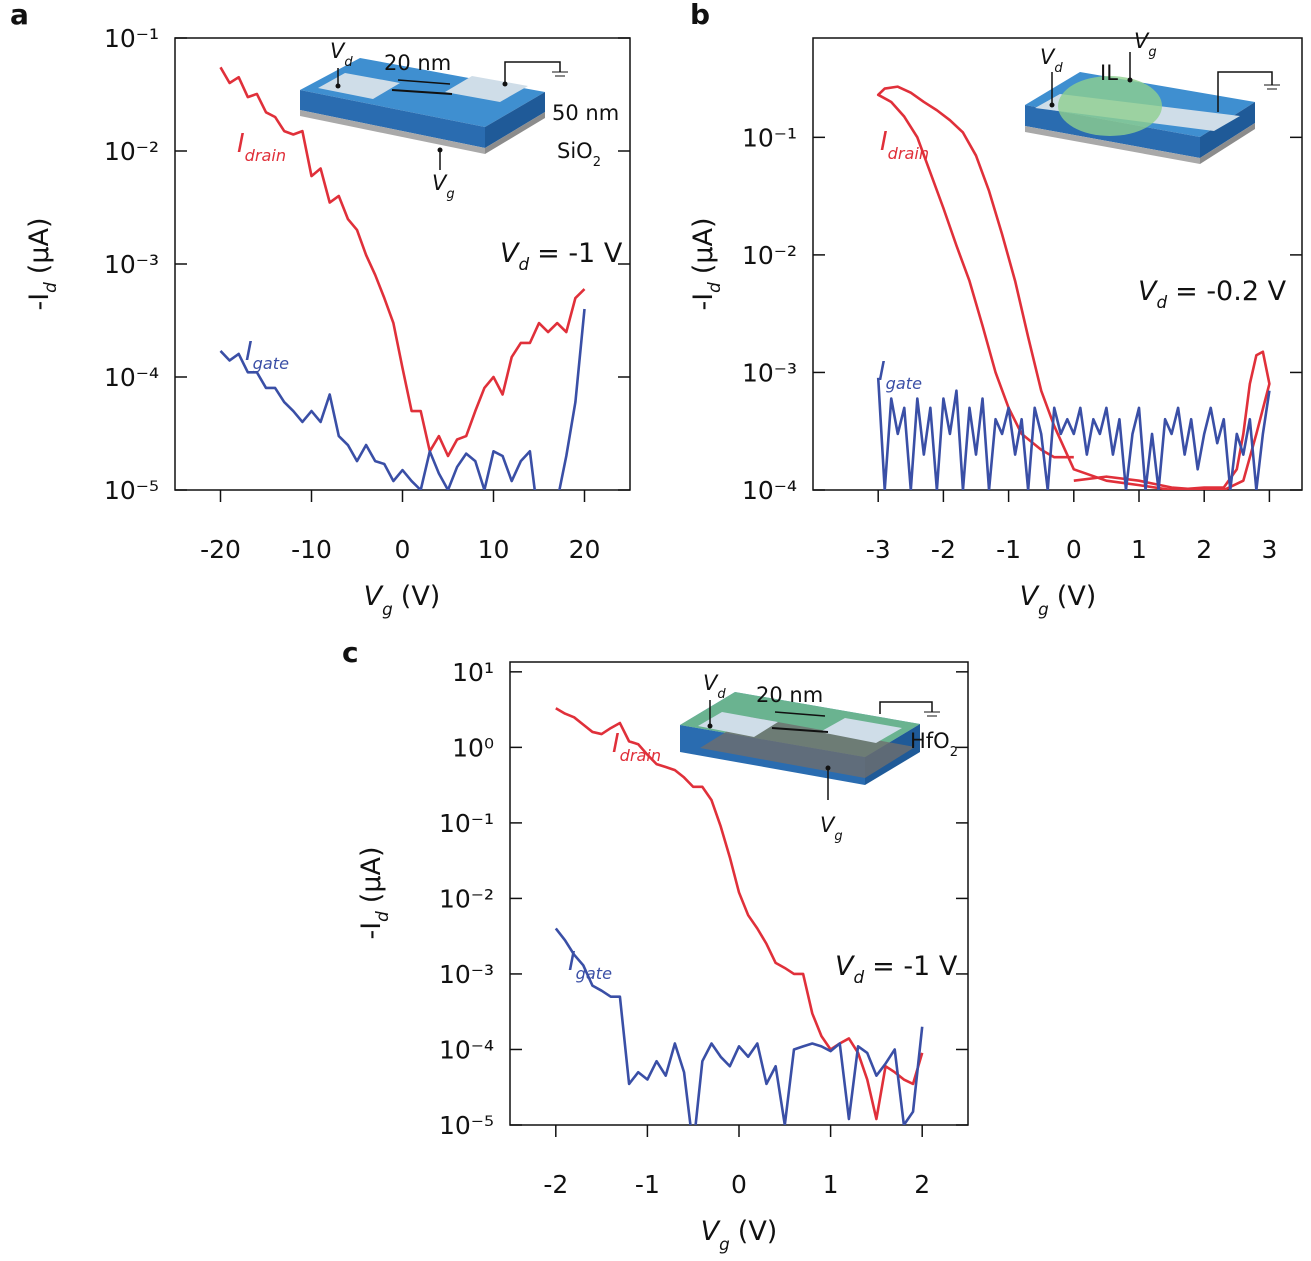  I want to click on inset-label: IL, so click(1109, 73).